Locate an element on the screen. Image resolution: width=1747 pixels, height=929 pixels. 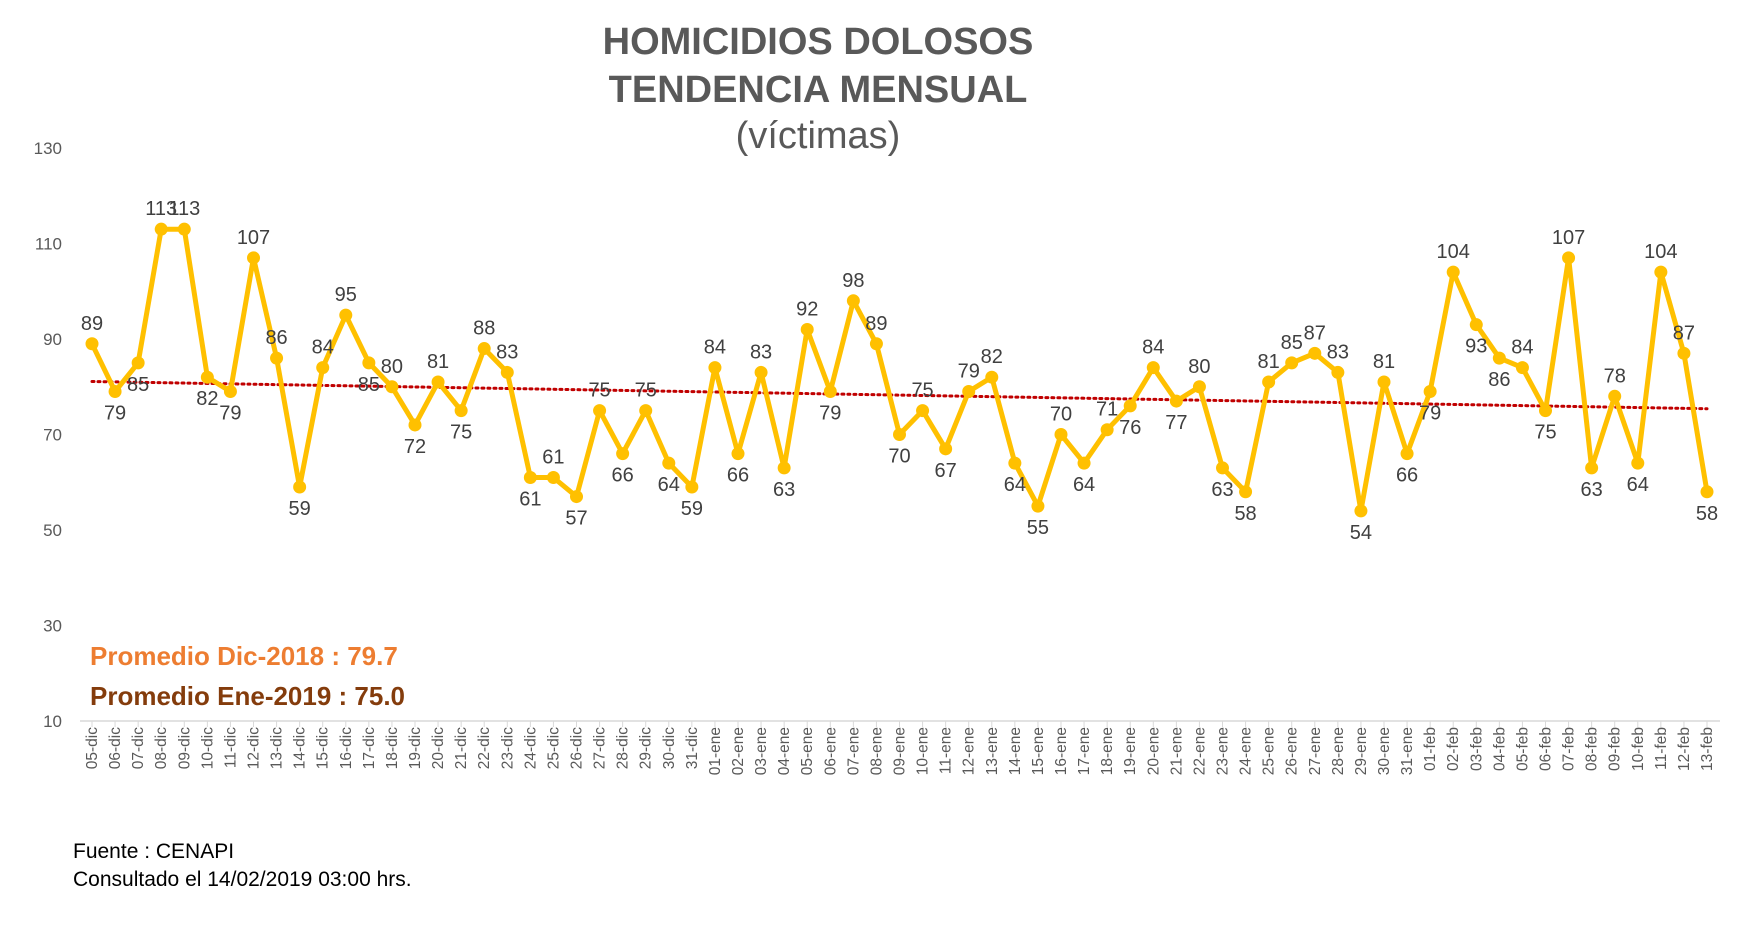
x-tick-label: 15-ene is located at coordinates (1038, 751).